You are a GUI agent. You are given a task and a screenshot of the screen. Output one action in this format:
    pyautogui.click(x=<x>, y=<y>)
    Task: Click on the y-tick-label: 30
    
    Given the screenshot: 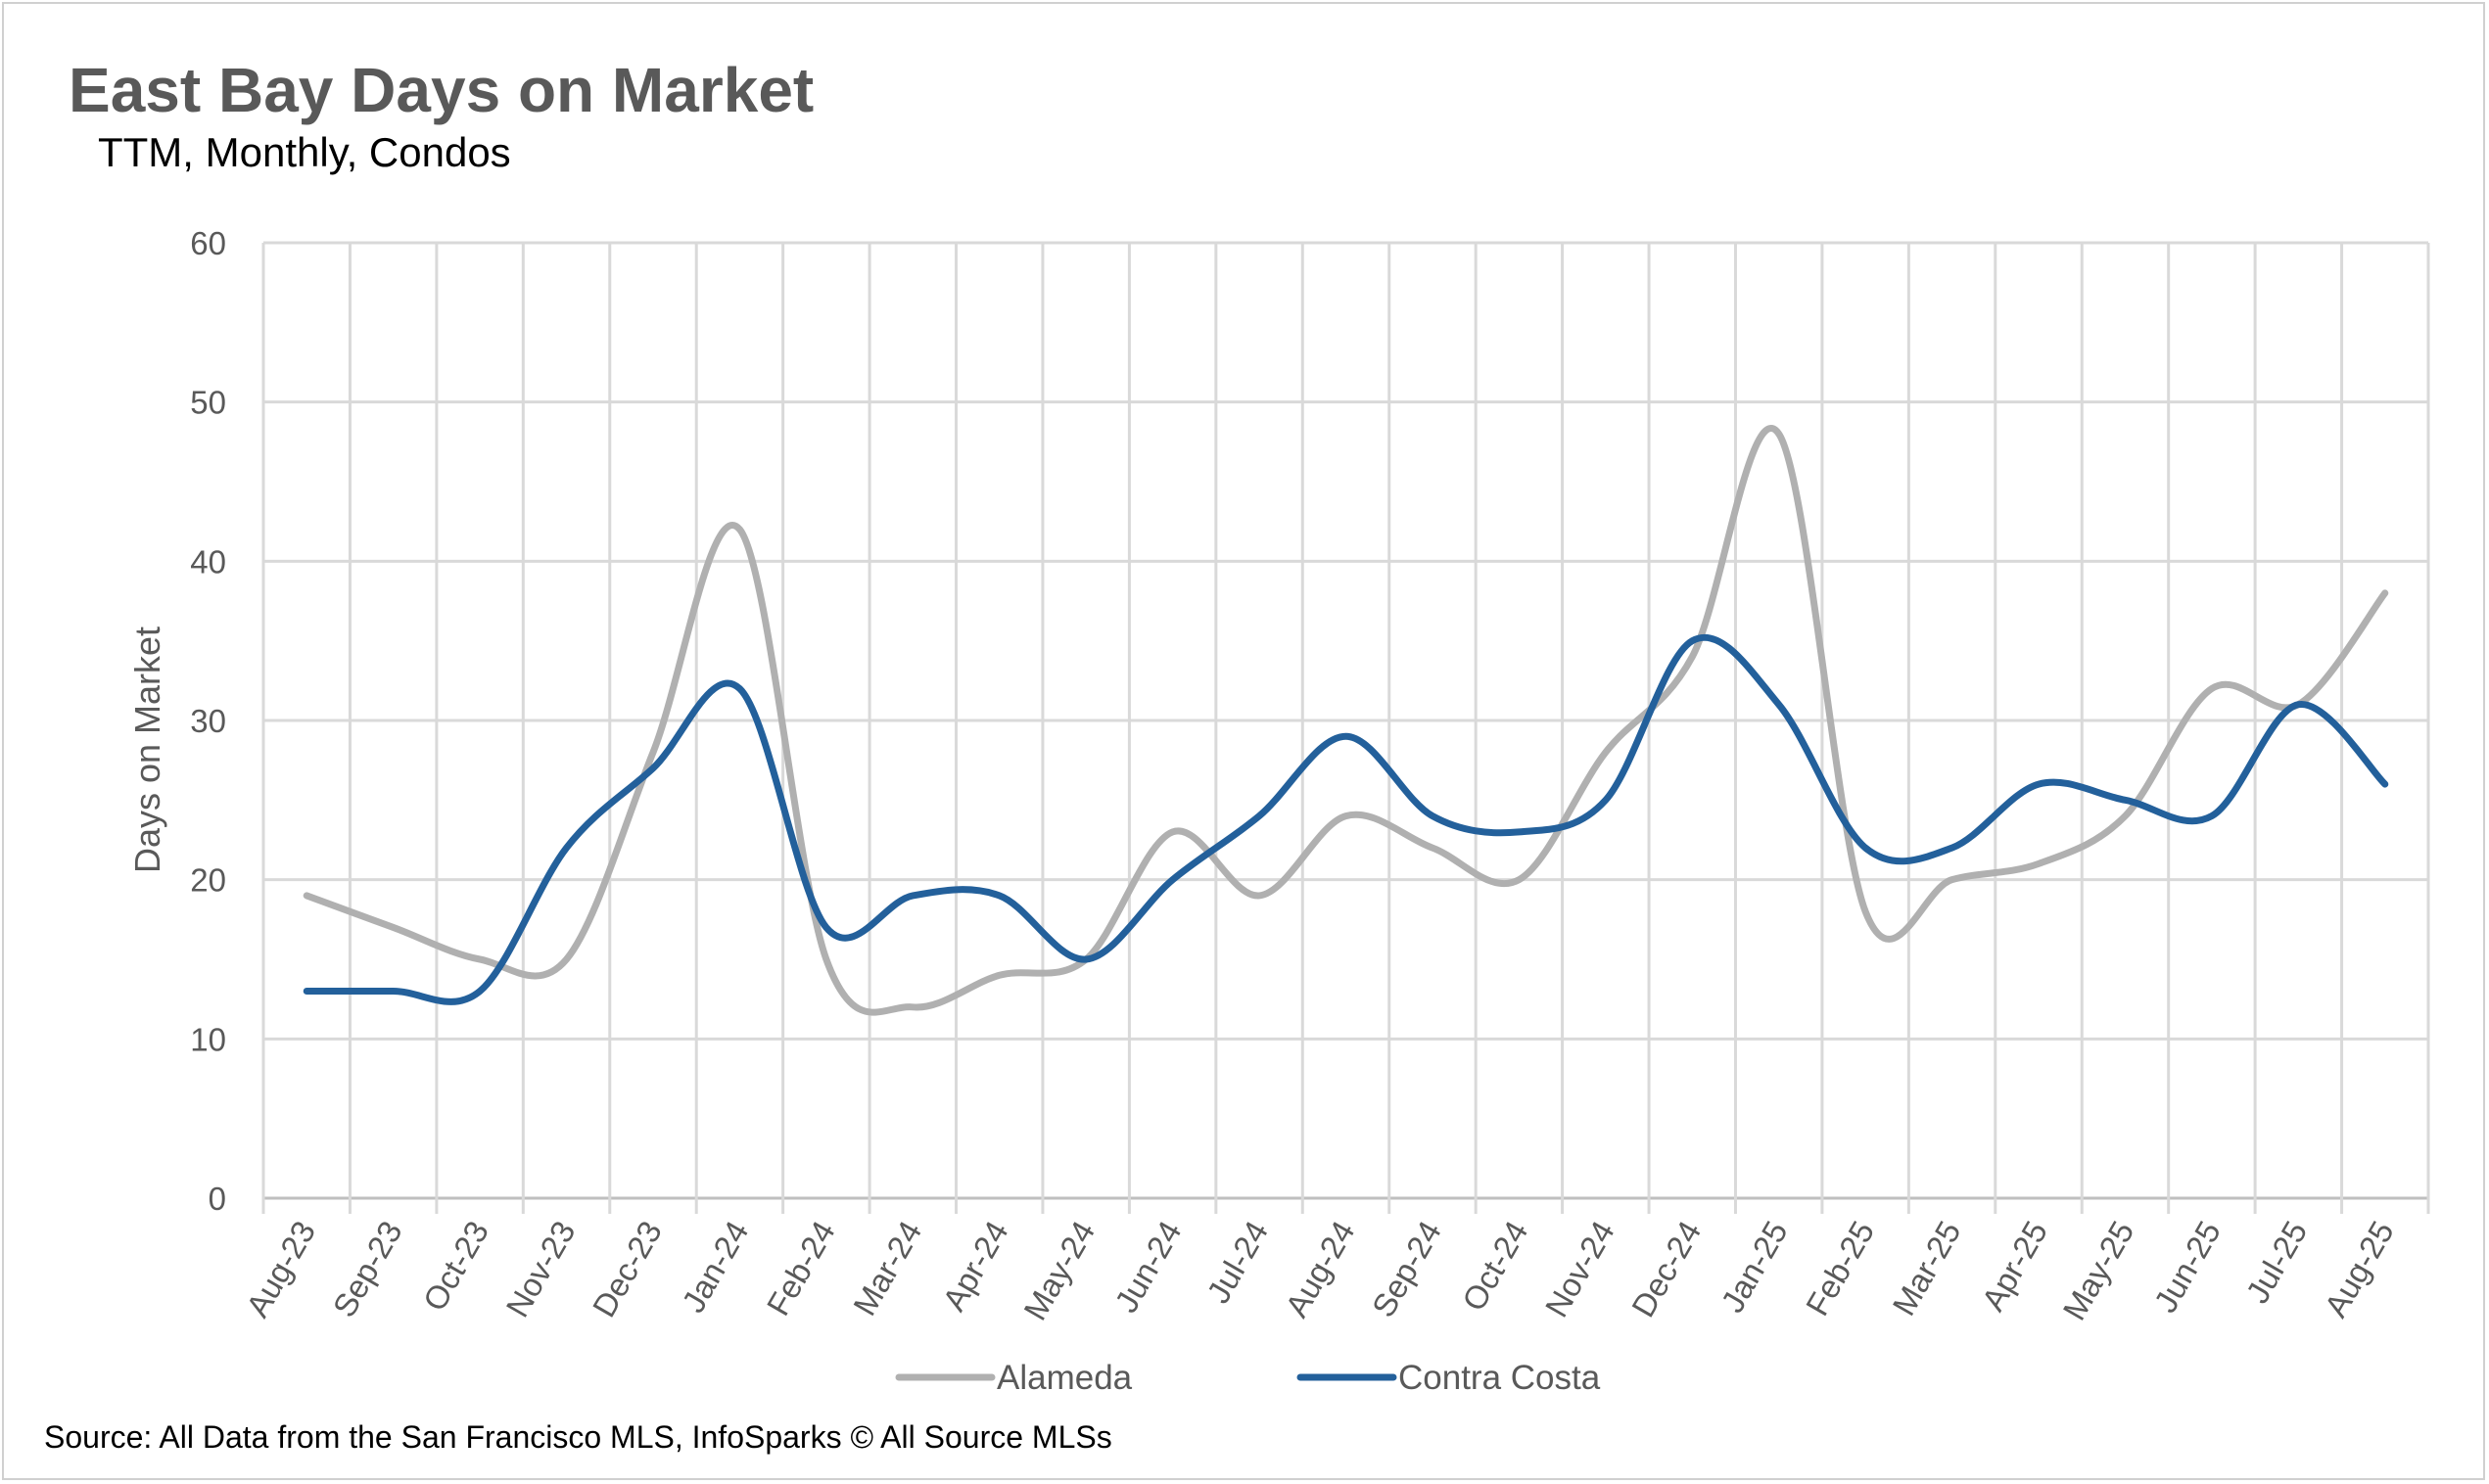 What is the action you would take?
    pyautogui.click(x=208, y=721)
    